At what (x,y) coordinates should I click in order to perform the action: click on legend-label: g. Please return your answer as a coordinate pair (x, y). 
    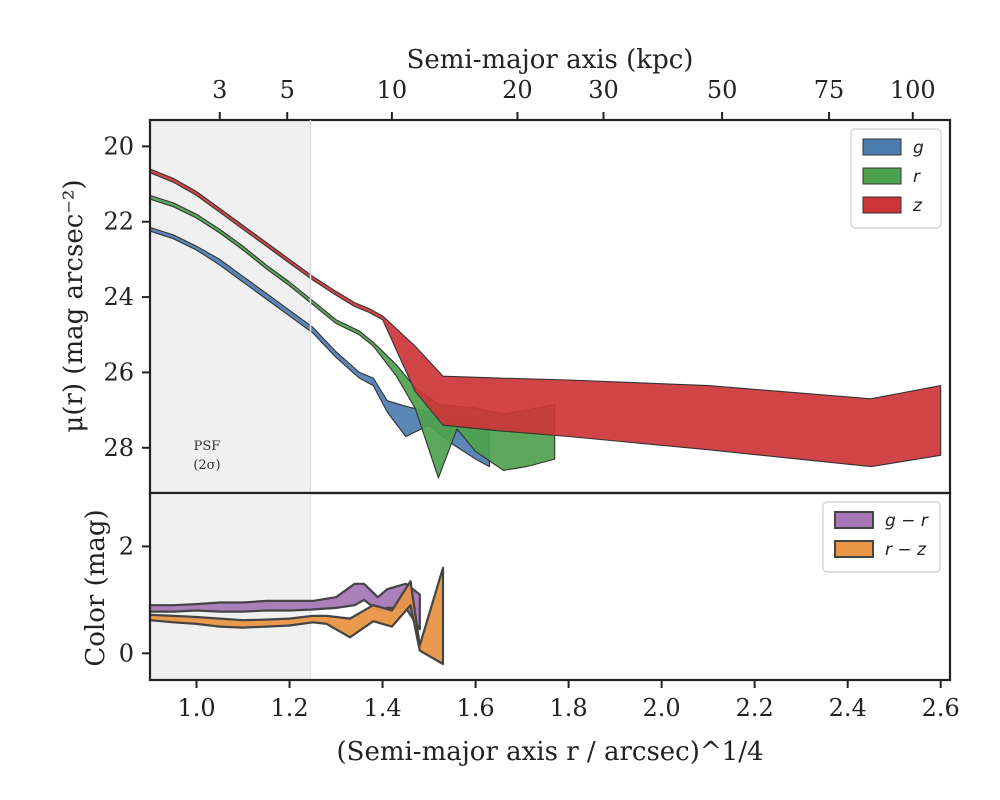
    Looking at the image, I should click on (918, 148).